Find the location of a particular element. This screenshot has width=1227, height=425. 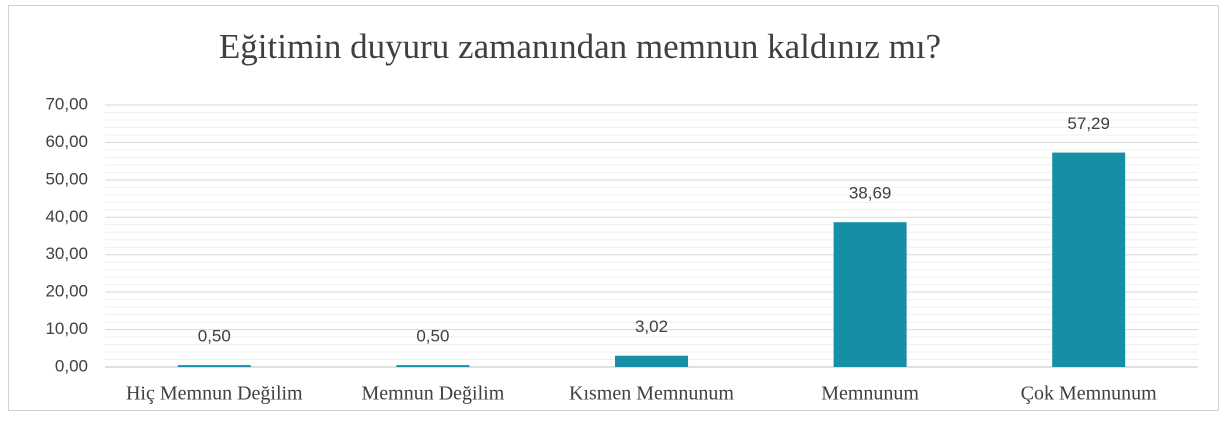

y-tick-label: 70,00 is located at coordinates (66, 103).